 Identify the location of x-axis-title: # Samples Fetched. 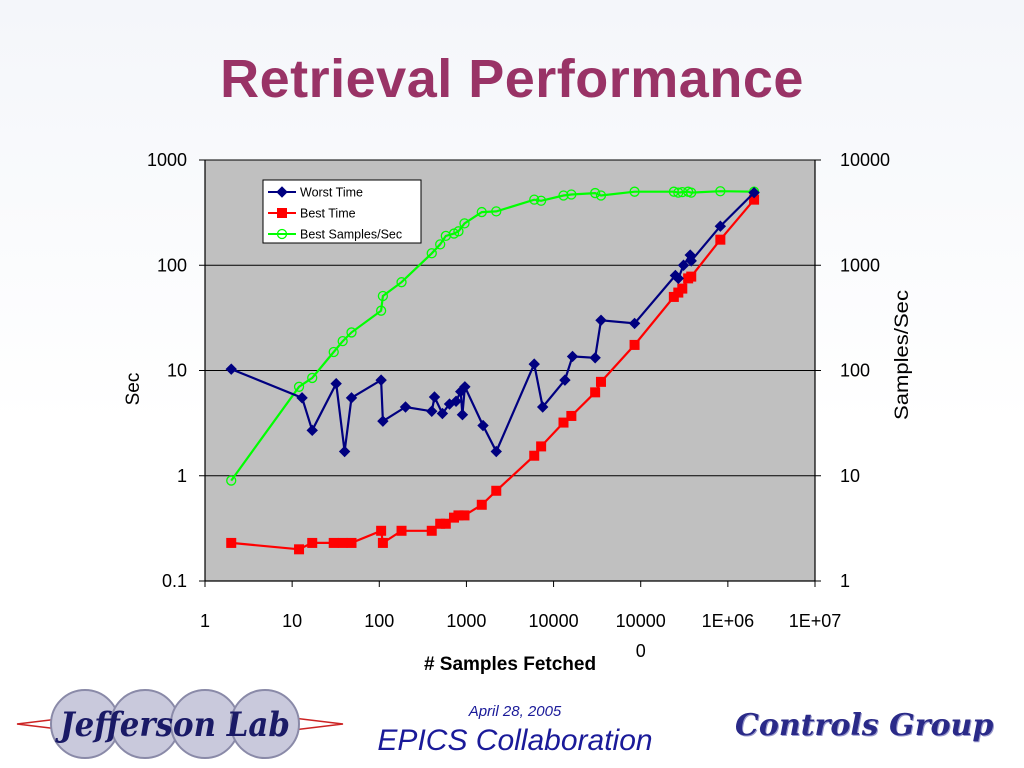
(510, 664).